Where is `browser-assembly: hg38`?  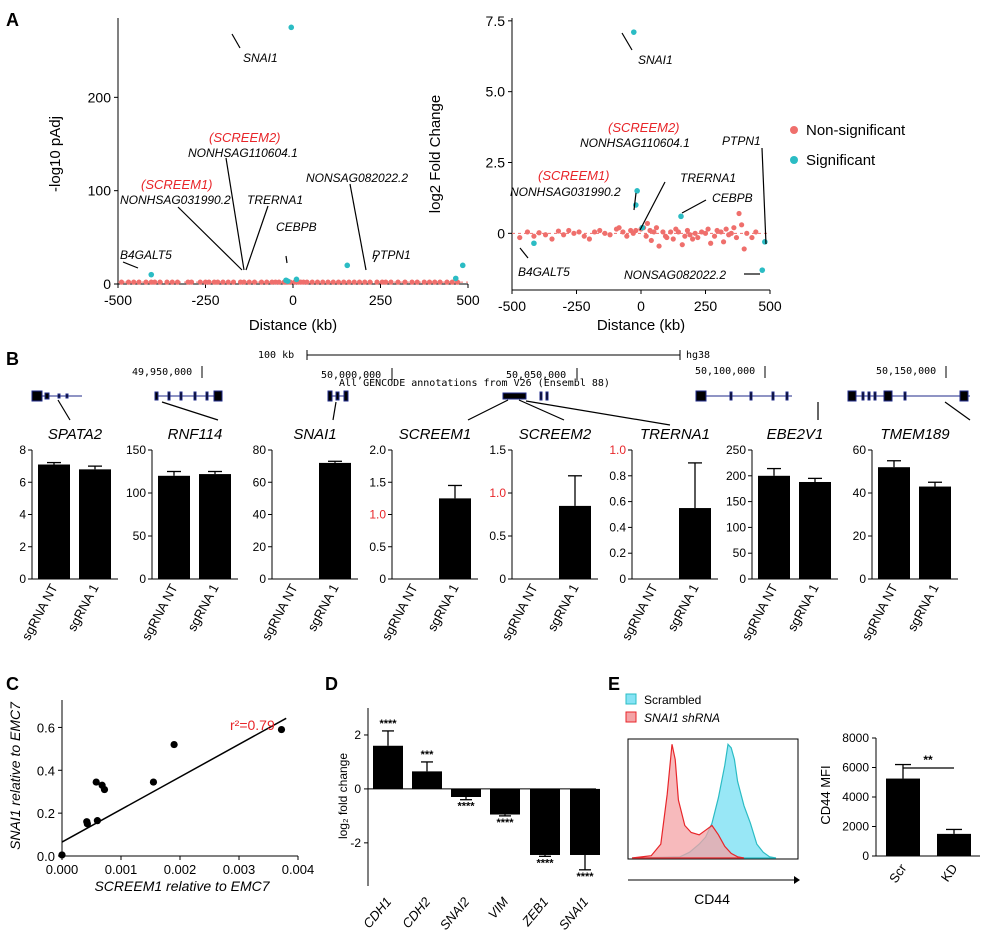
browser-assembly: hg38 is located at coordinates (698, 355).